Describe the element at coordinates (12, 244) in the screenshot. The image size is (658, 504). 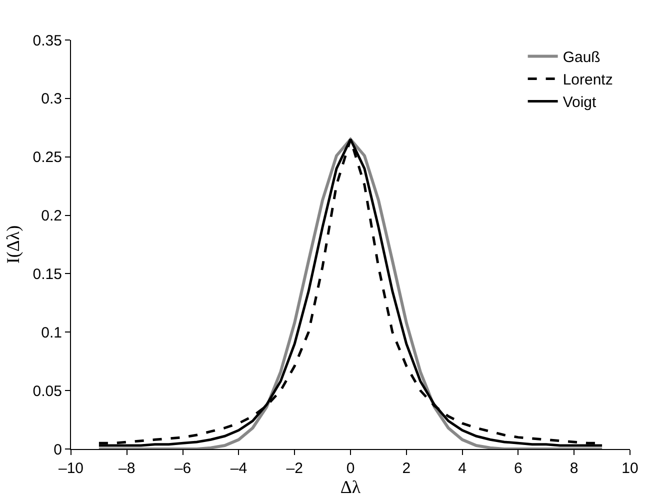
I see `y-axis-title: I(Δλ)` at that location.